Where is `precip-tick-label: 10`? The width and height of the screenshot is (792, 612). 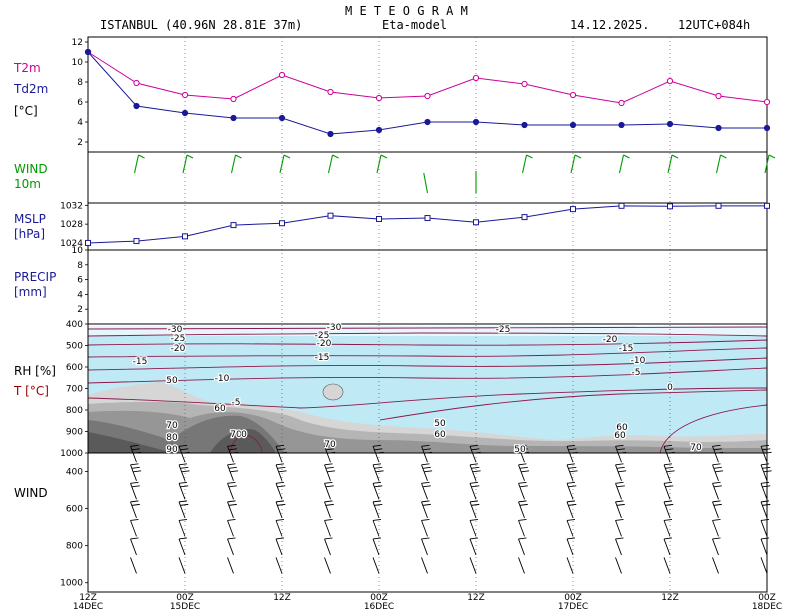
precip-tick-label: 10 is located at coordinates (78, 251).